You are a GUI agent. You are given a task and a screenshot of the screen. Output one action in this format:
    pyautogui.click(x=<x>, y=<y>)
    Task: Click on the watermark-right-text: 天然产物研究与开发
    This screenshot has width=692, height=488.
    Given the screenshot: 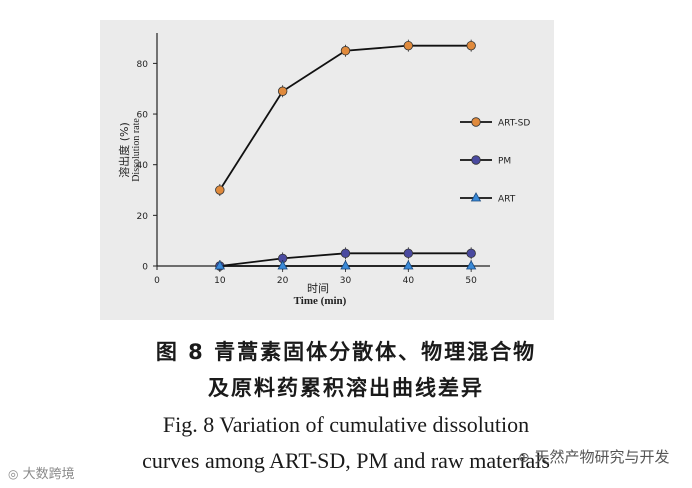 What is the action you would take?
    pyautogui.click(x=602, y=457)
    